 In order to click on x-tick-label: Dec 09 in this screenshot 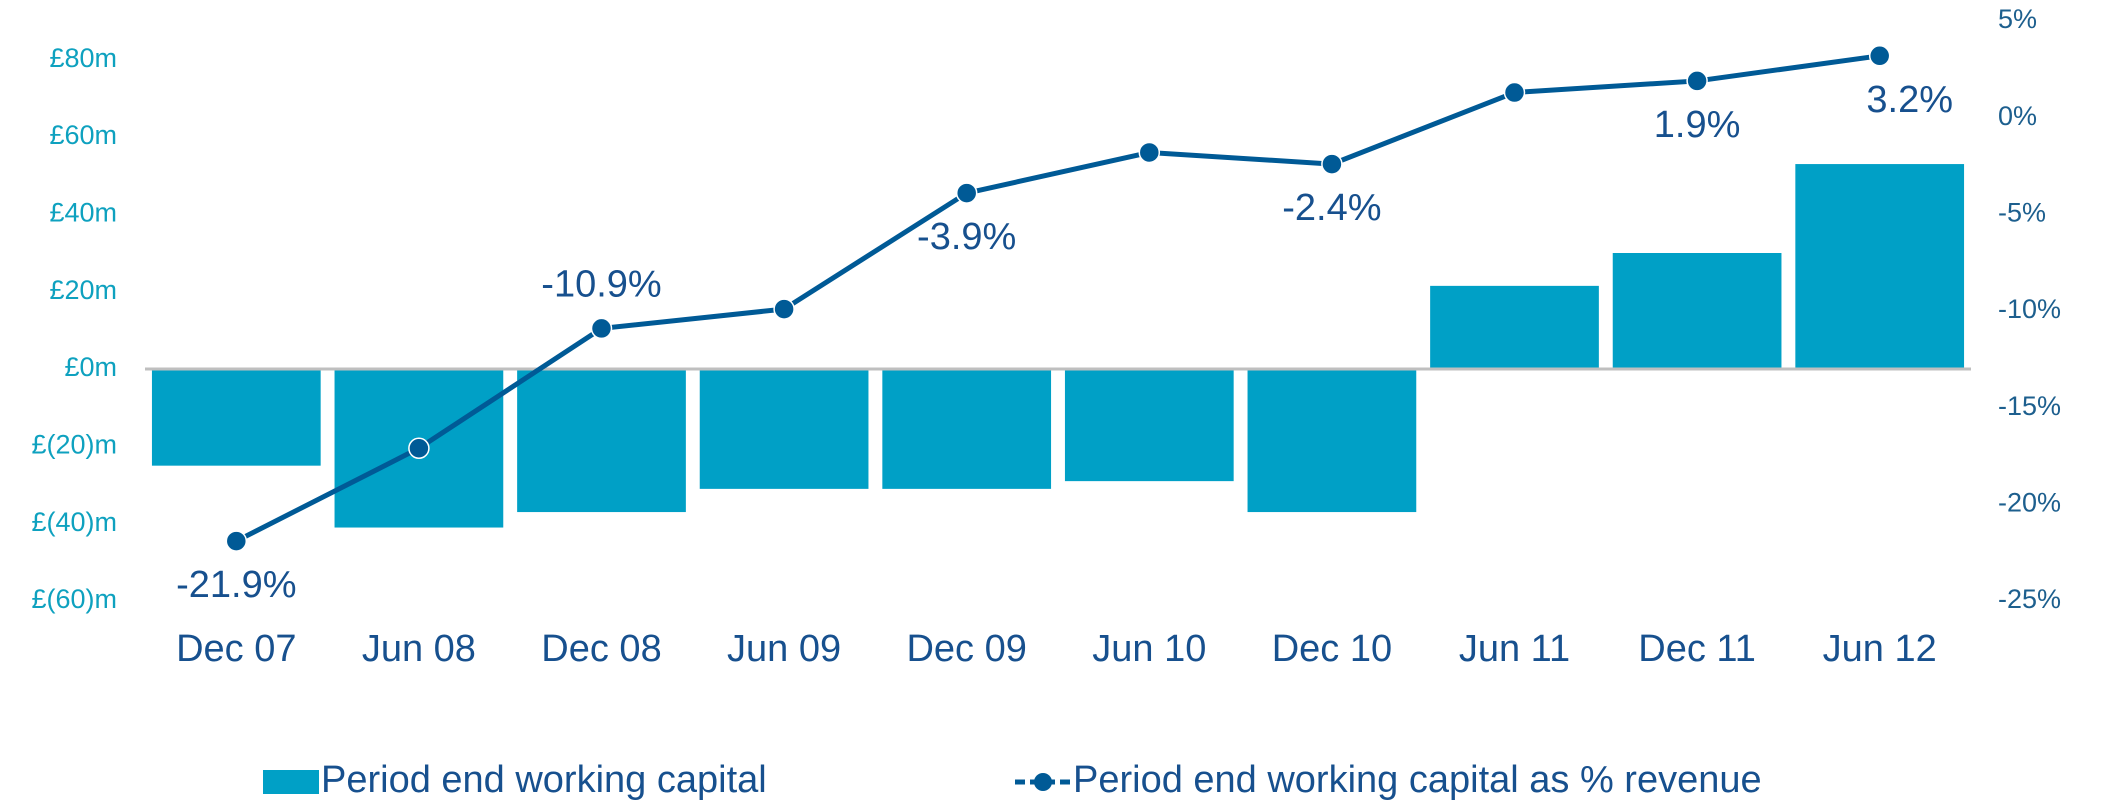, I will do `click(966, 649)`.